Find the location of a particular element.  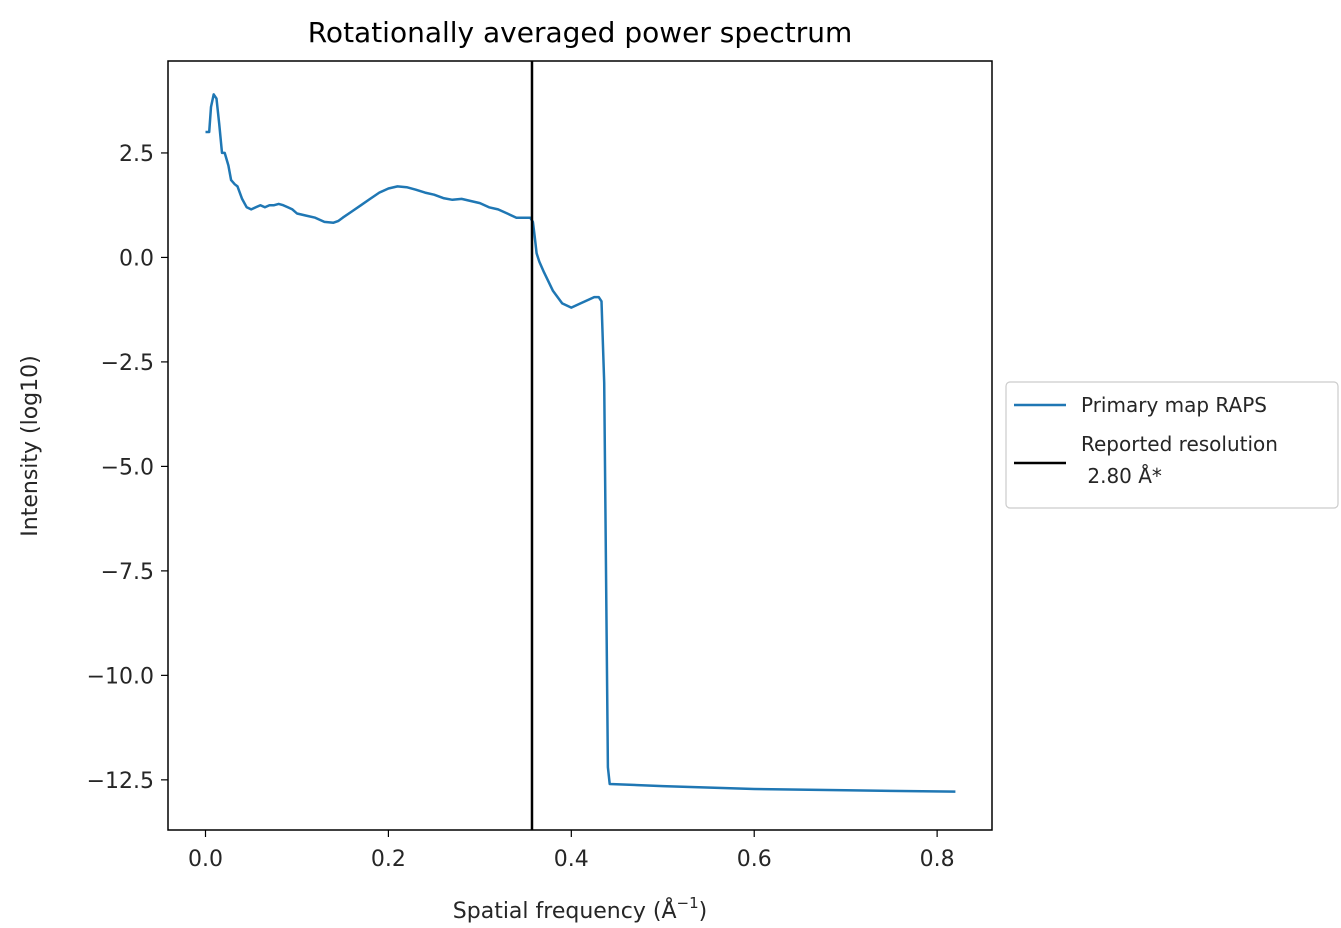

y-tick-label: −10.0 is located at coordinates (120, 676).